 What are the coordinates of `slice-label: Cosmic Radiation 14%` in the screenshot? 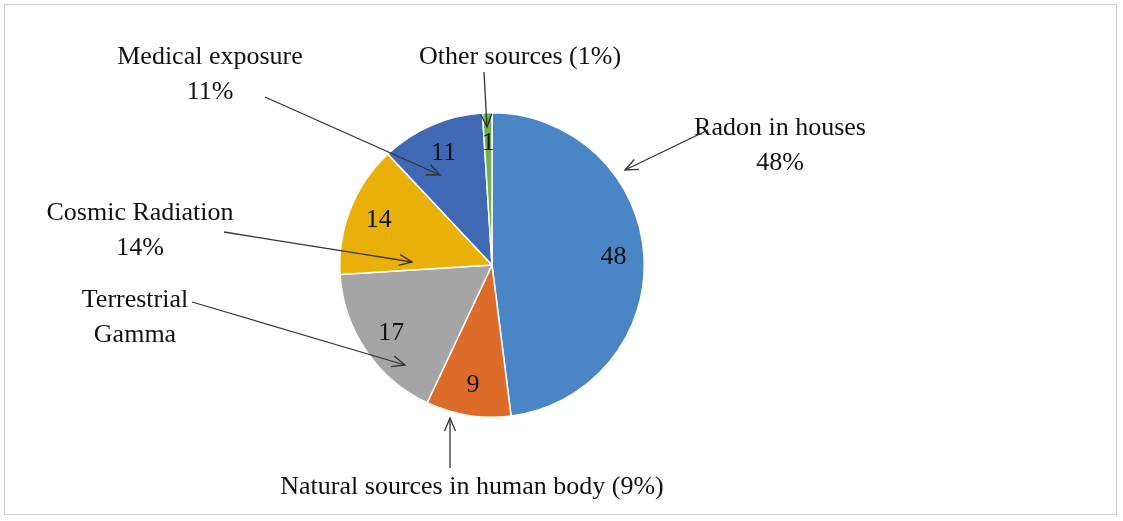 It's located at (140, 228).